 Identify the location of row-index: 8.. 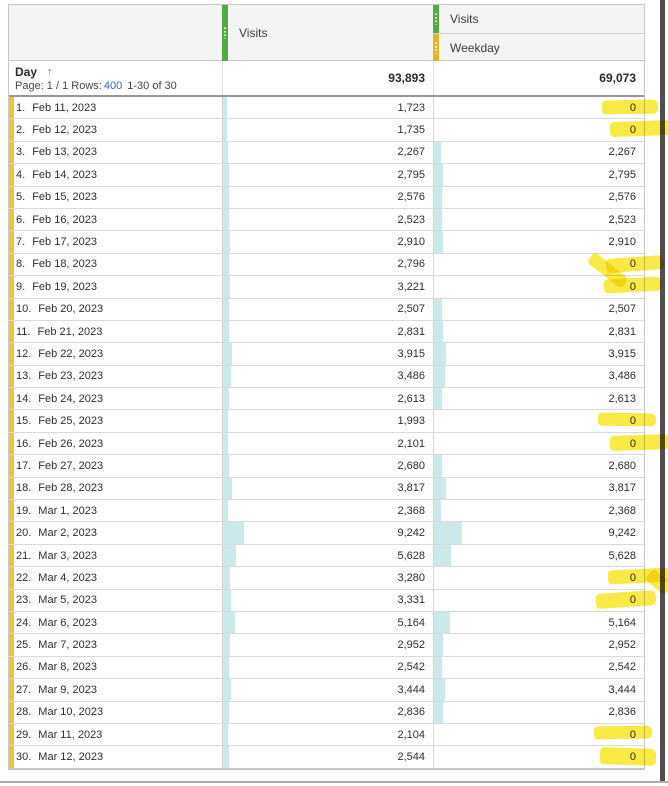
(21, 264).